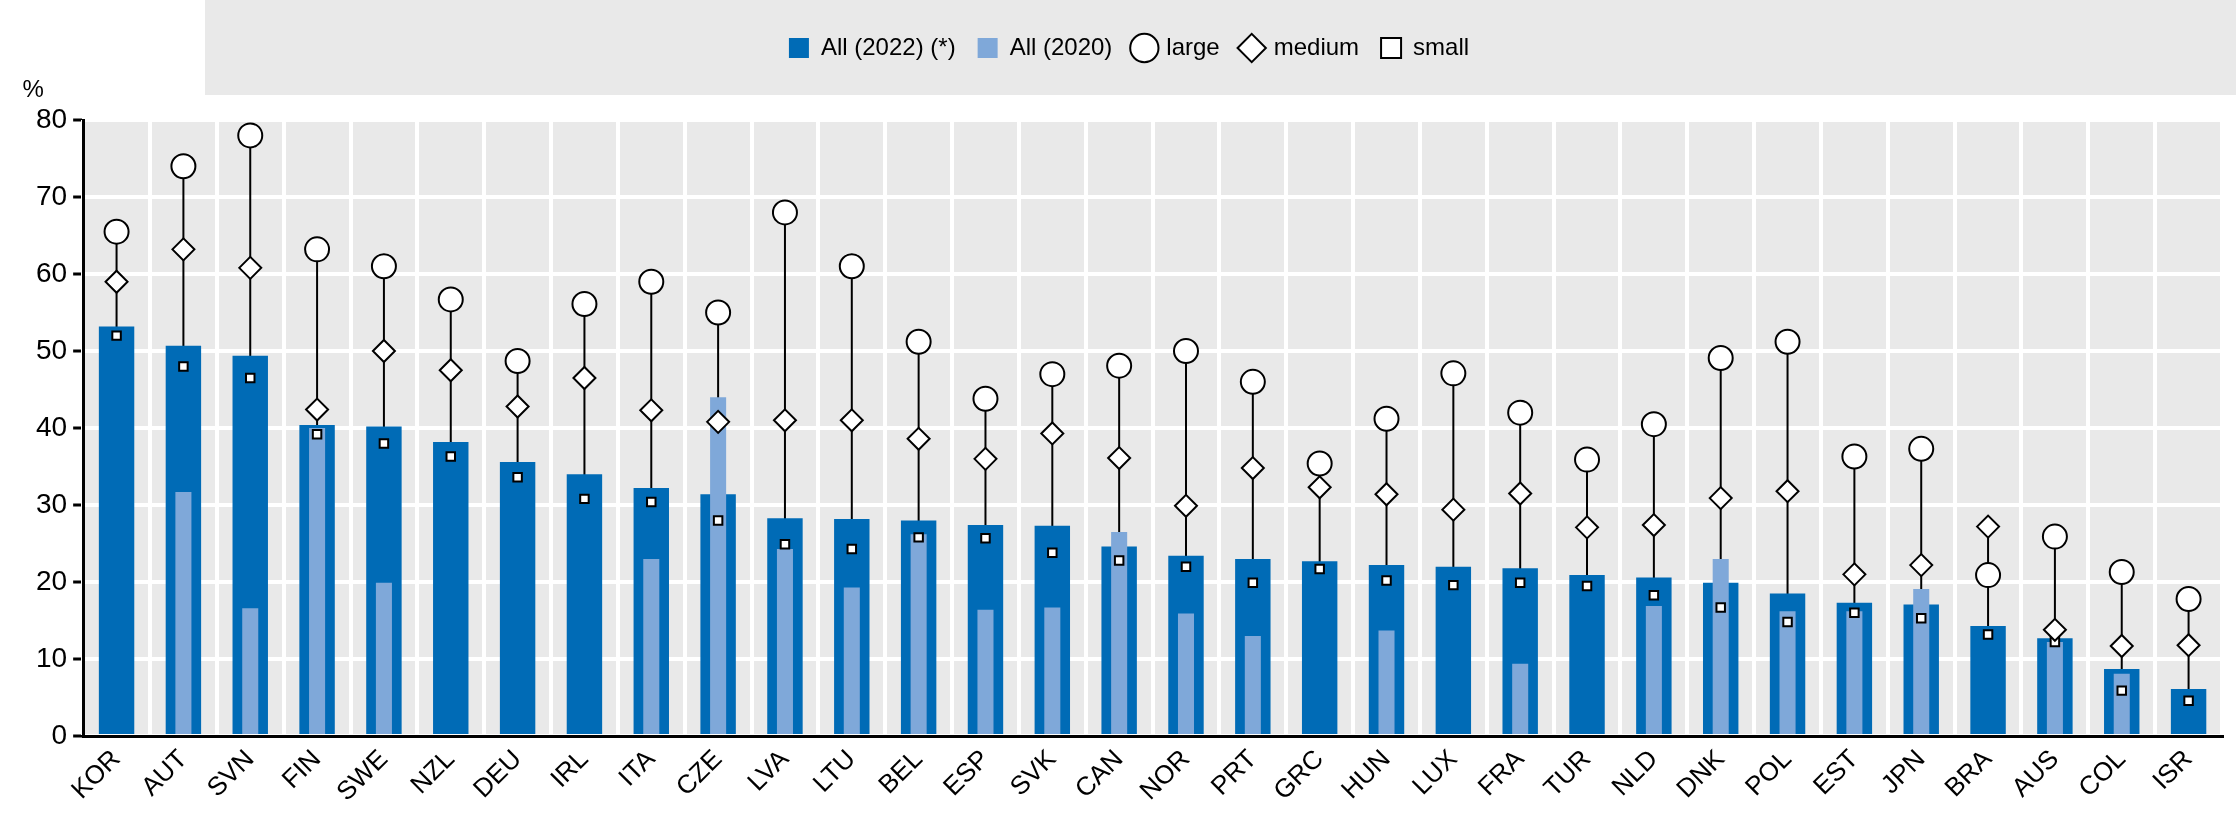 This screenshot has width=2236, height=816. I want to click on x-tick-label: ITA, so click(637, 767).